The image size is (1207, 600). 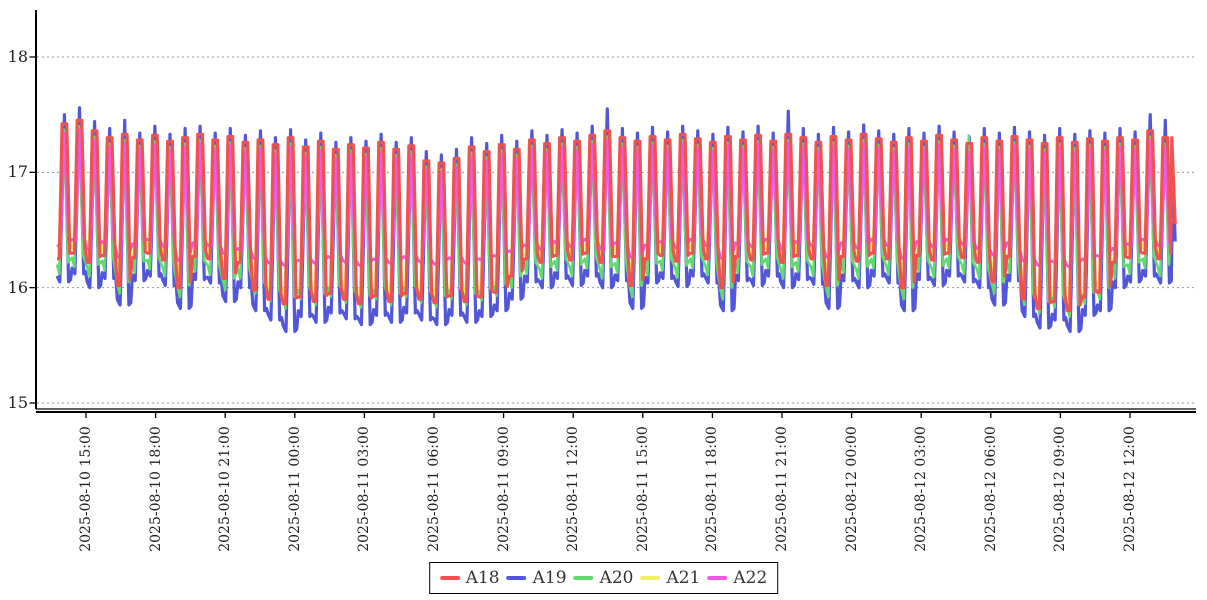 What do you see at coordinates (17, 287) in the screenshot?
I see `y-axis-tick-label: 16` at bounding box center [17, 287].